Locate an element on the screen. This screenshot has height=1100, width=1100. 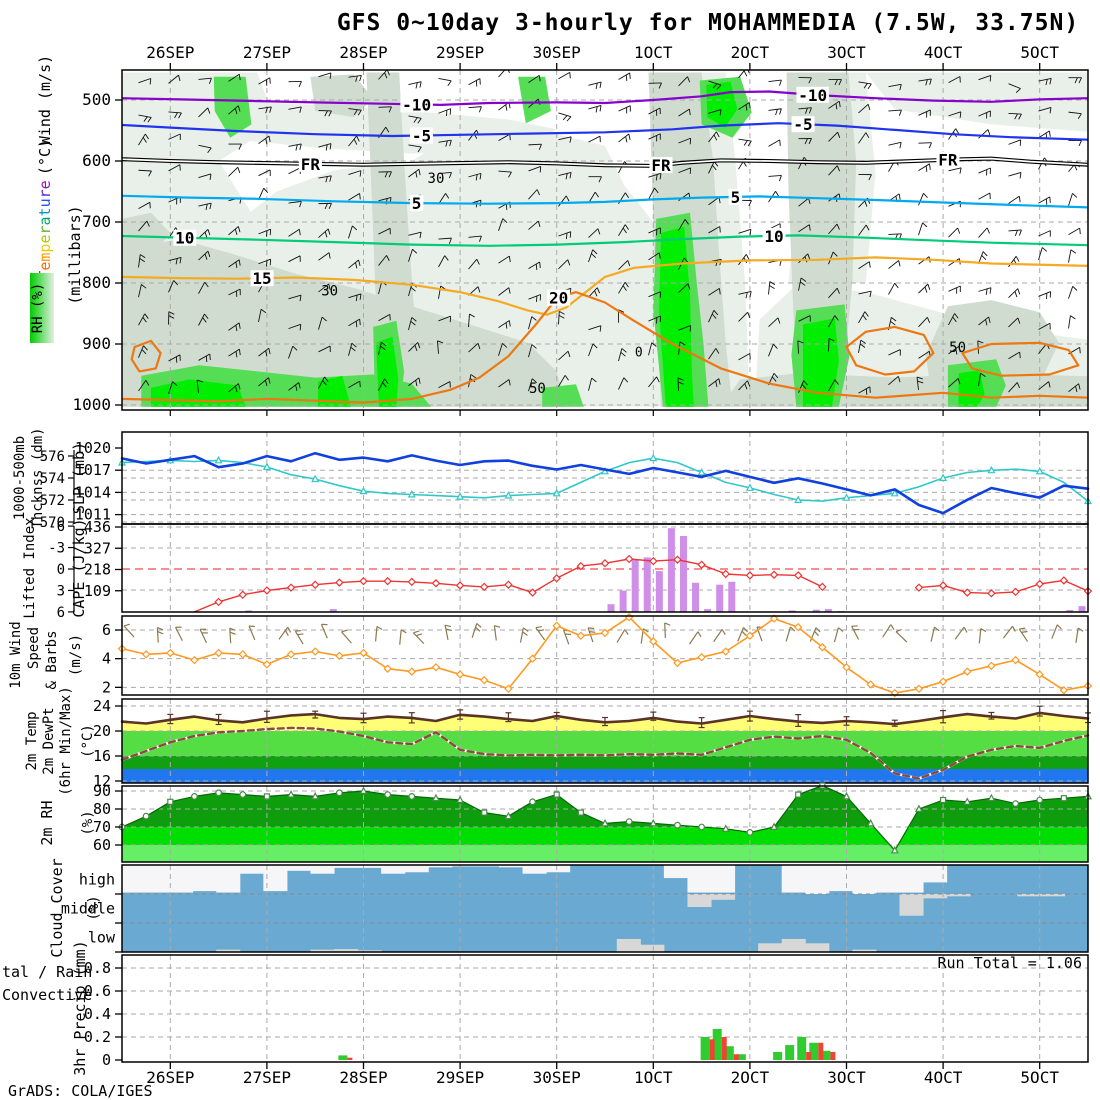
precip-tick: 0.2 is located at coordinates (97, 1037).